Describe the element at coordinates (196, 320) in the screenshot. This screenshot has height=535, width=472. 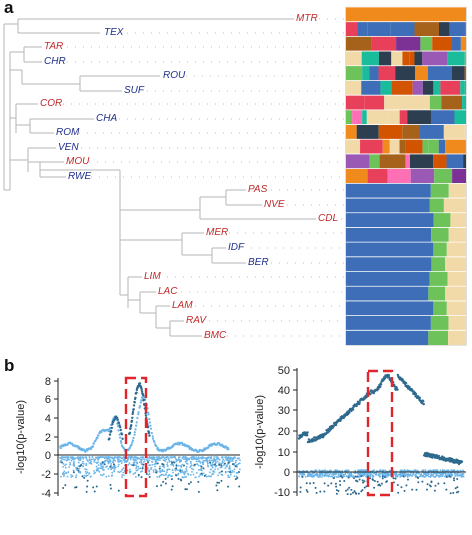
I see `taxon-label-rav: RAV` at that location.